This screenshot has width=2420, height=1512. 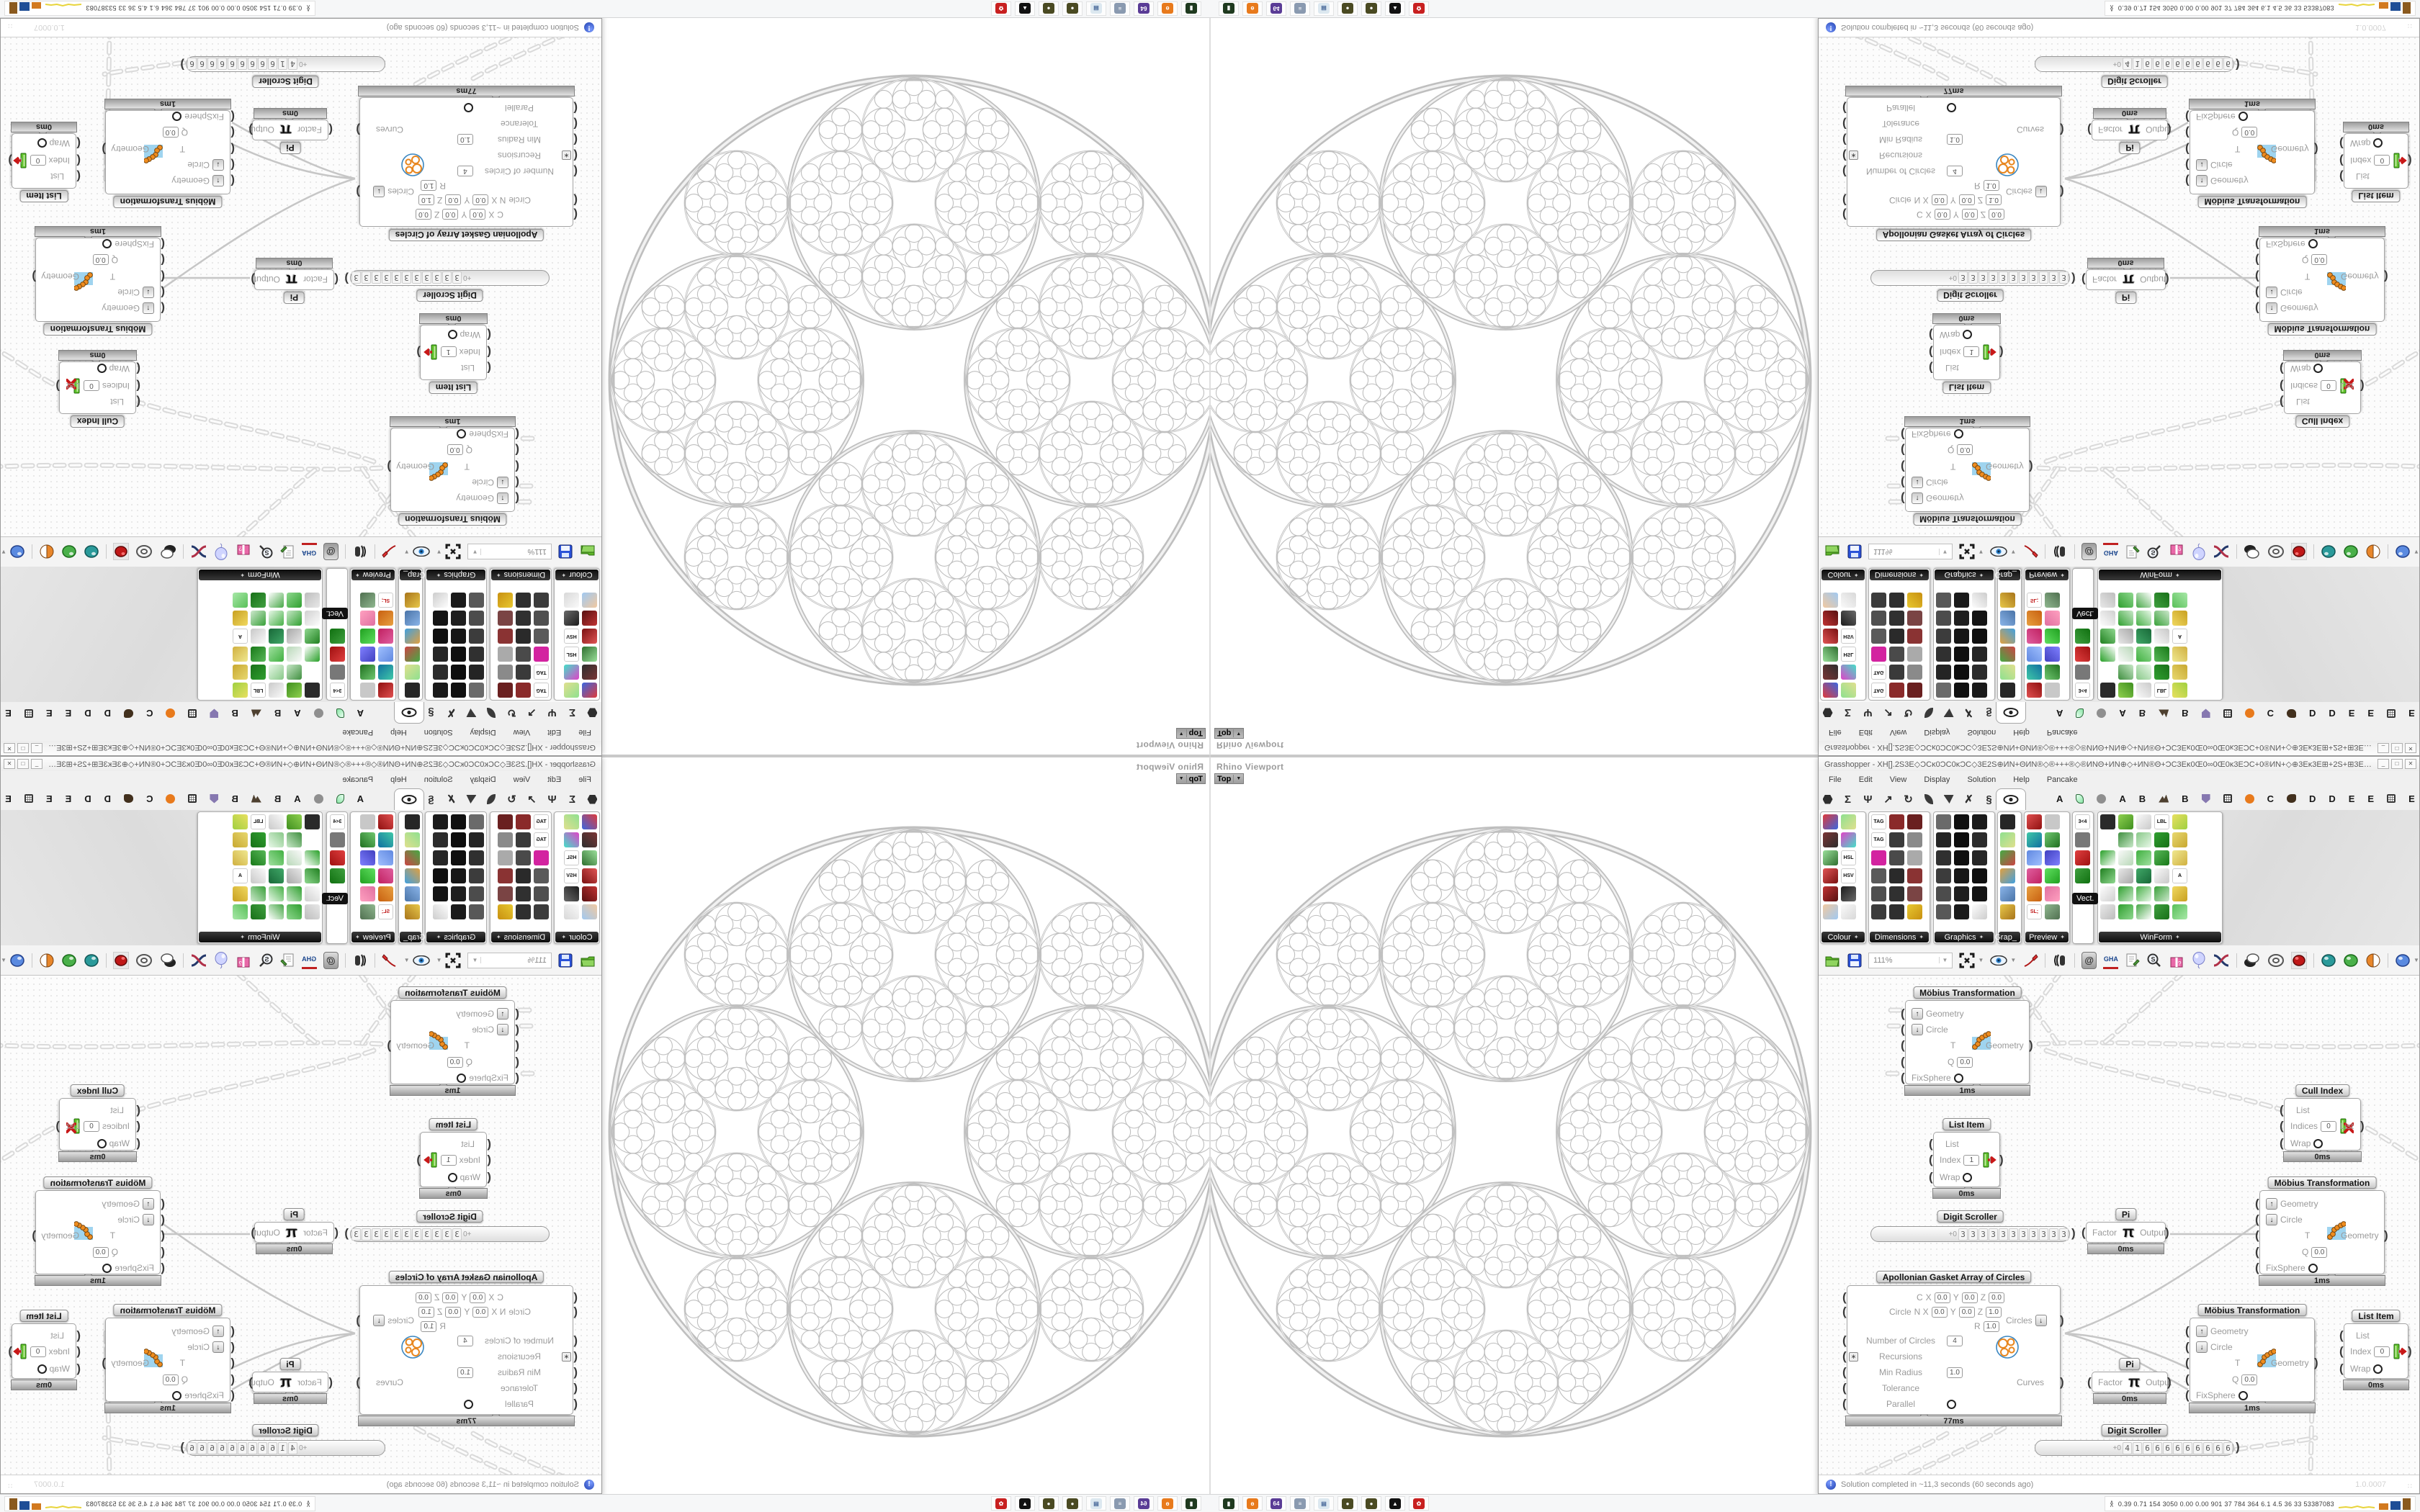 I want to click on digit-scroller-digit-scroller-b: +0 4 1 6 6 6 6 6 6 6 6 6, so click(x=2134, y=1448).